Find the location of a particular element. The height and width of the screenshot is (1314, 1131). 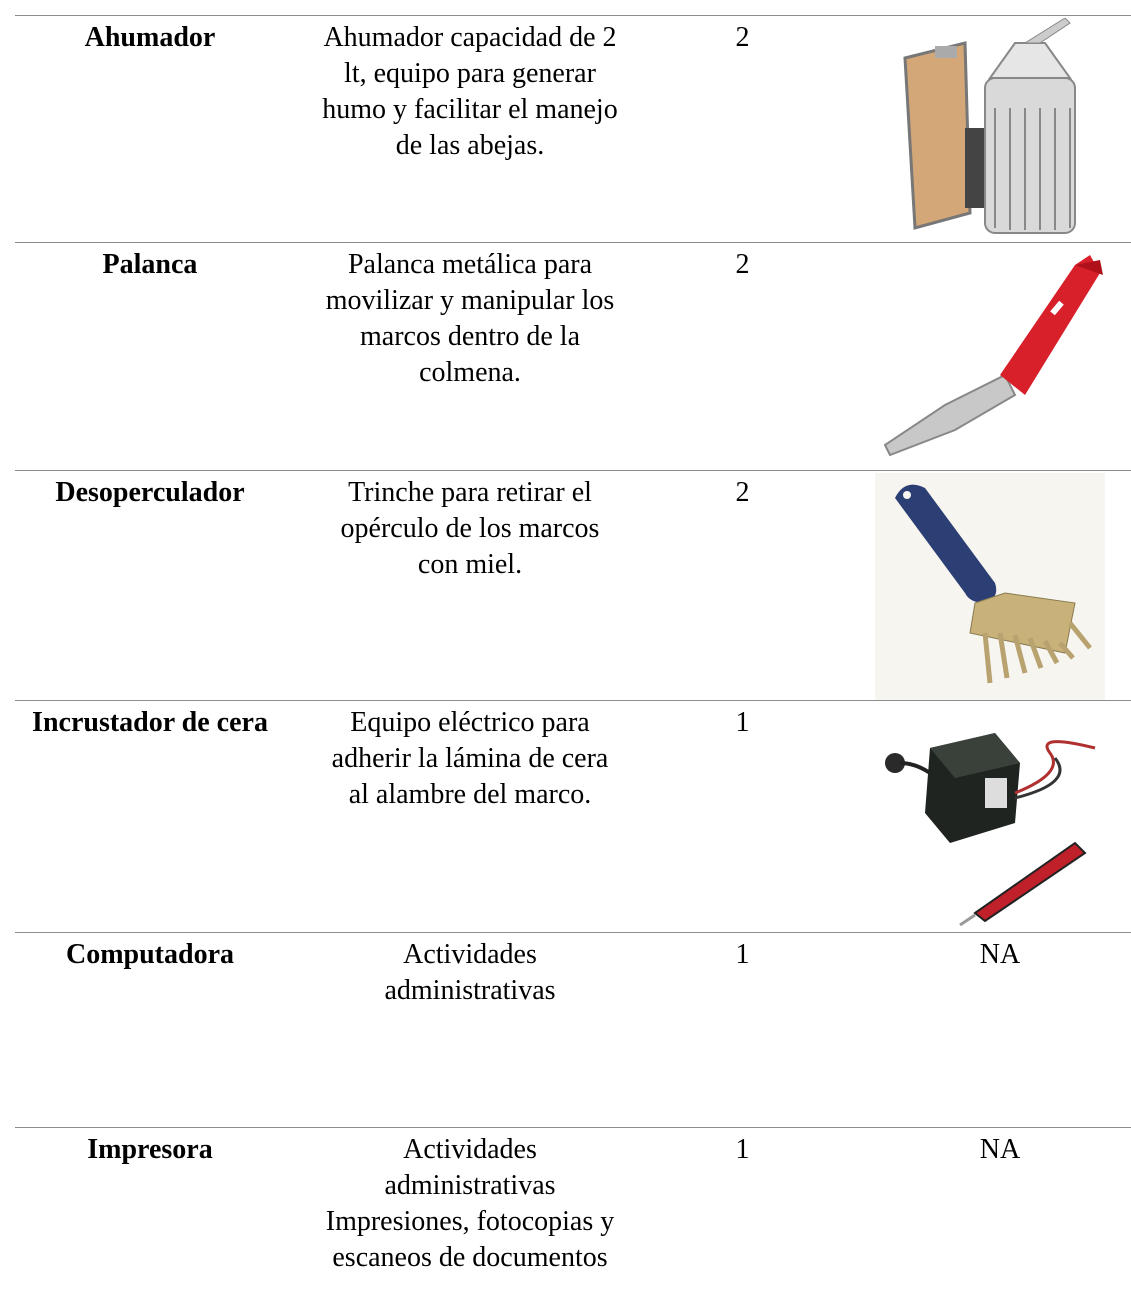

description-line: de las abejas. is located at coordinates (470, 145).